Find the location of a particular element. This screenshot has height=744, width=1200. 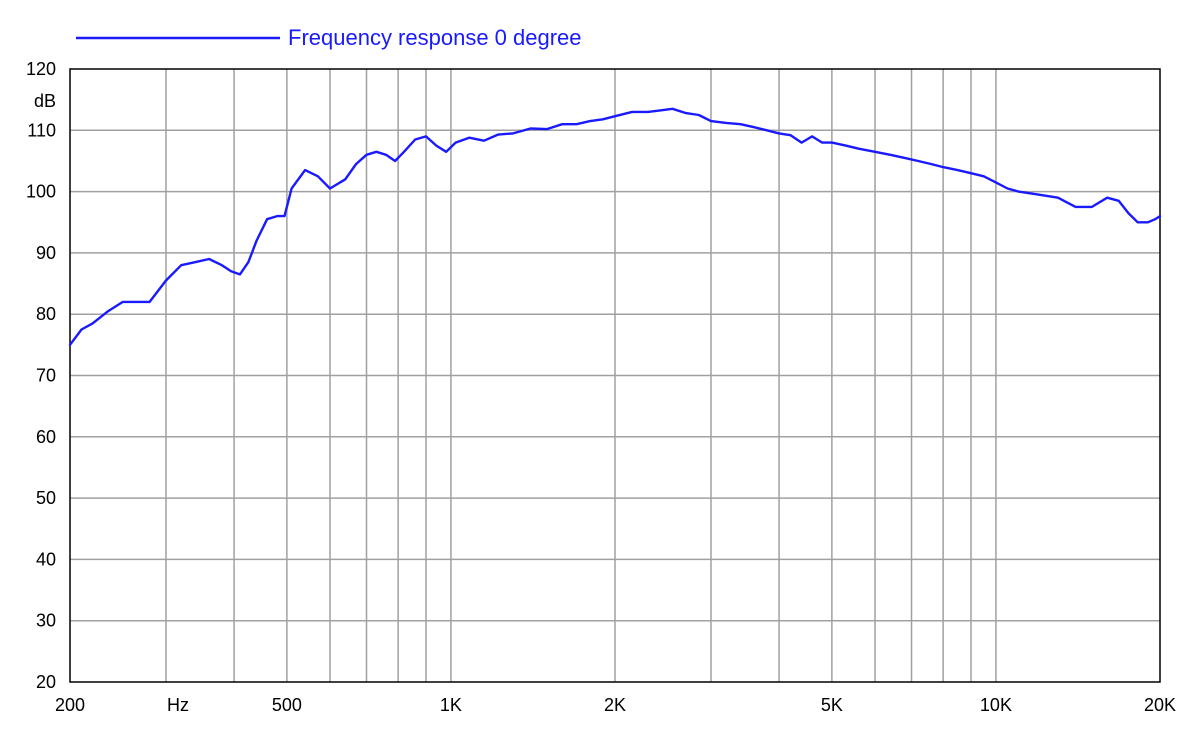

x-tick-label: 5K is located at coordinates (832, 705).